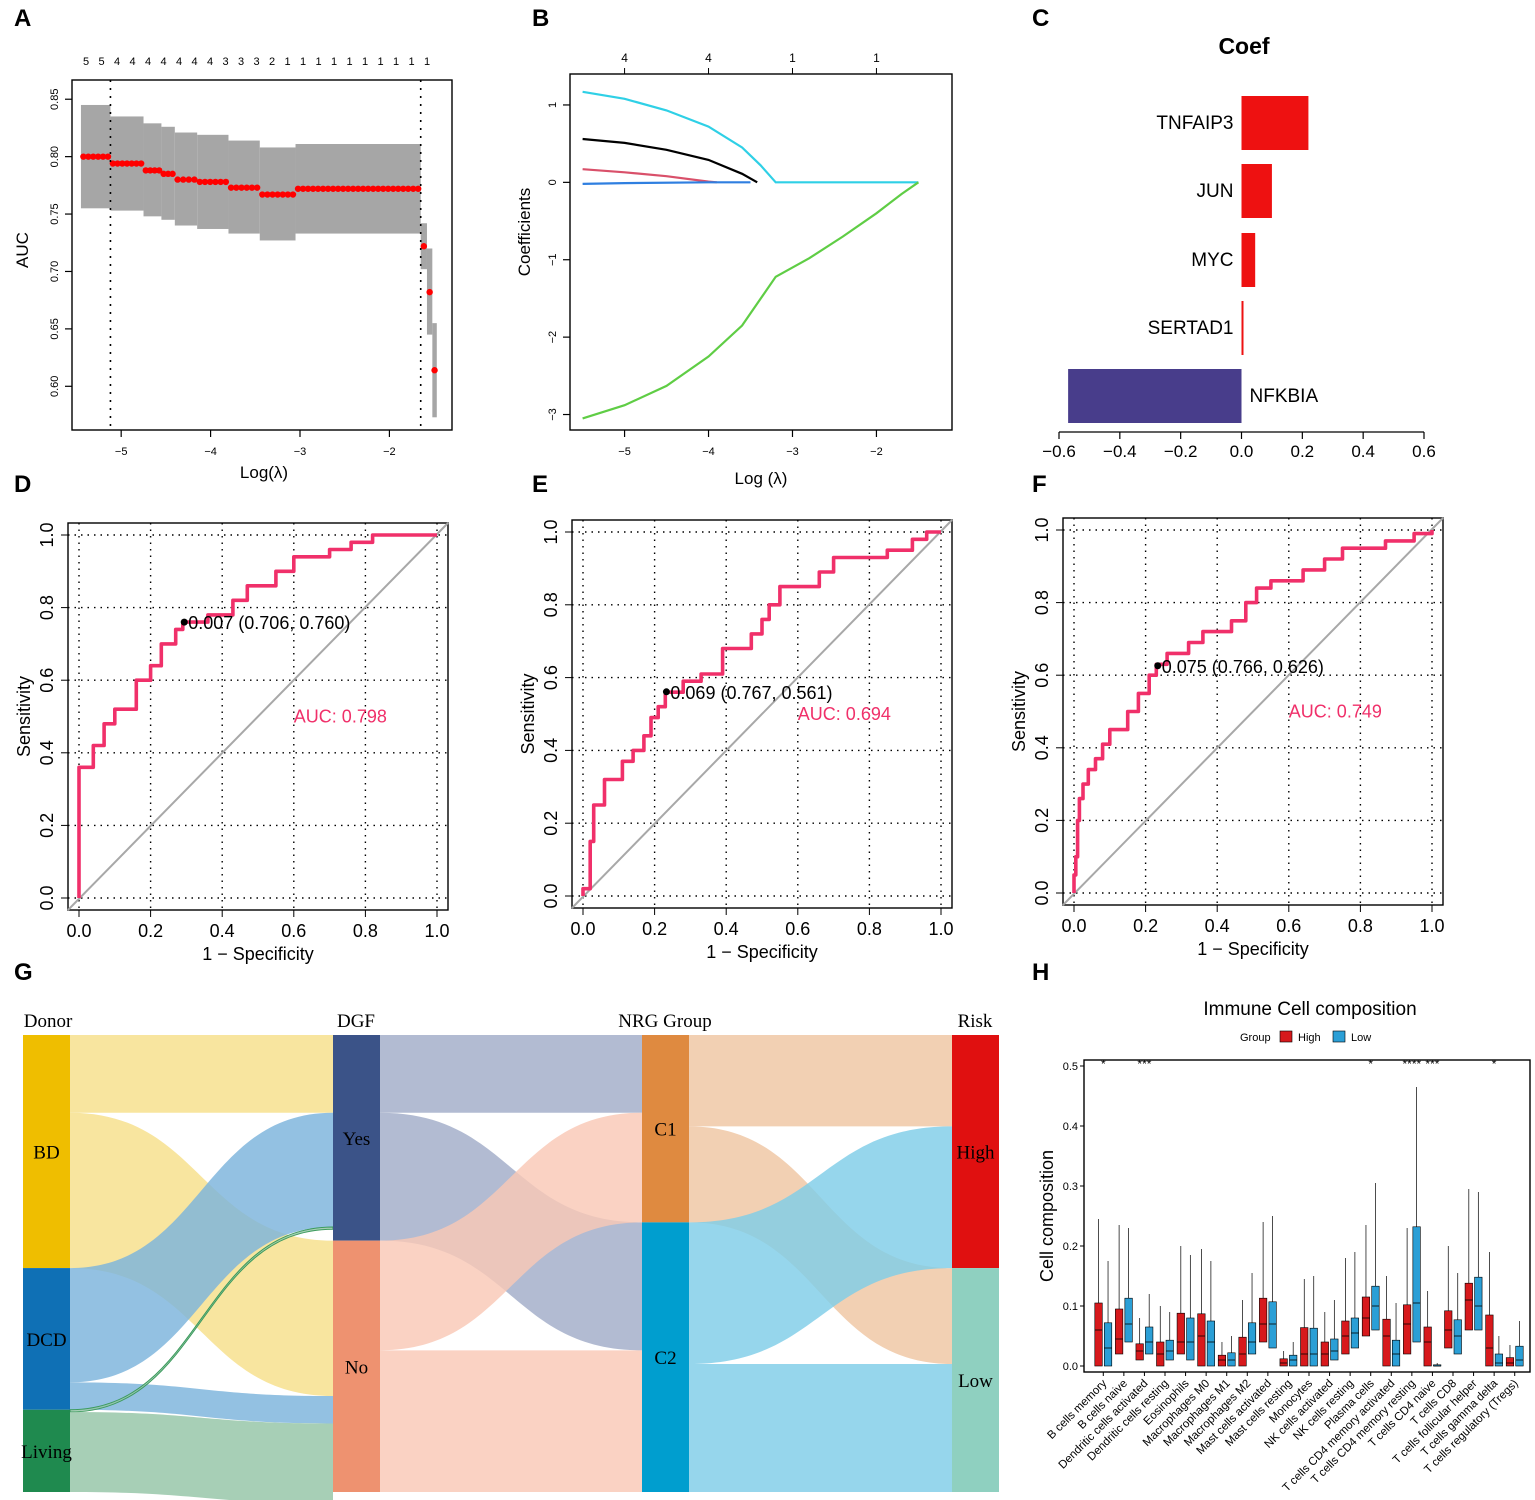 The height and width of the screenshot is (1500, 1535). What do you see at coordinates (524, 232) in the screenshot?
I see `b-y-axis-label: Coefficients` at bounding box center [524, 232].